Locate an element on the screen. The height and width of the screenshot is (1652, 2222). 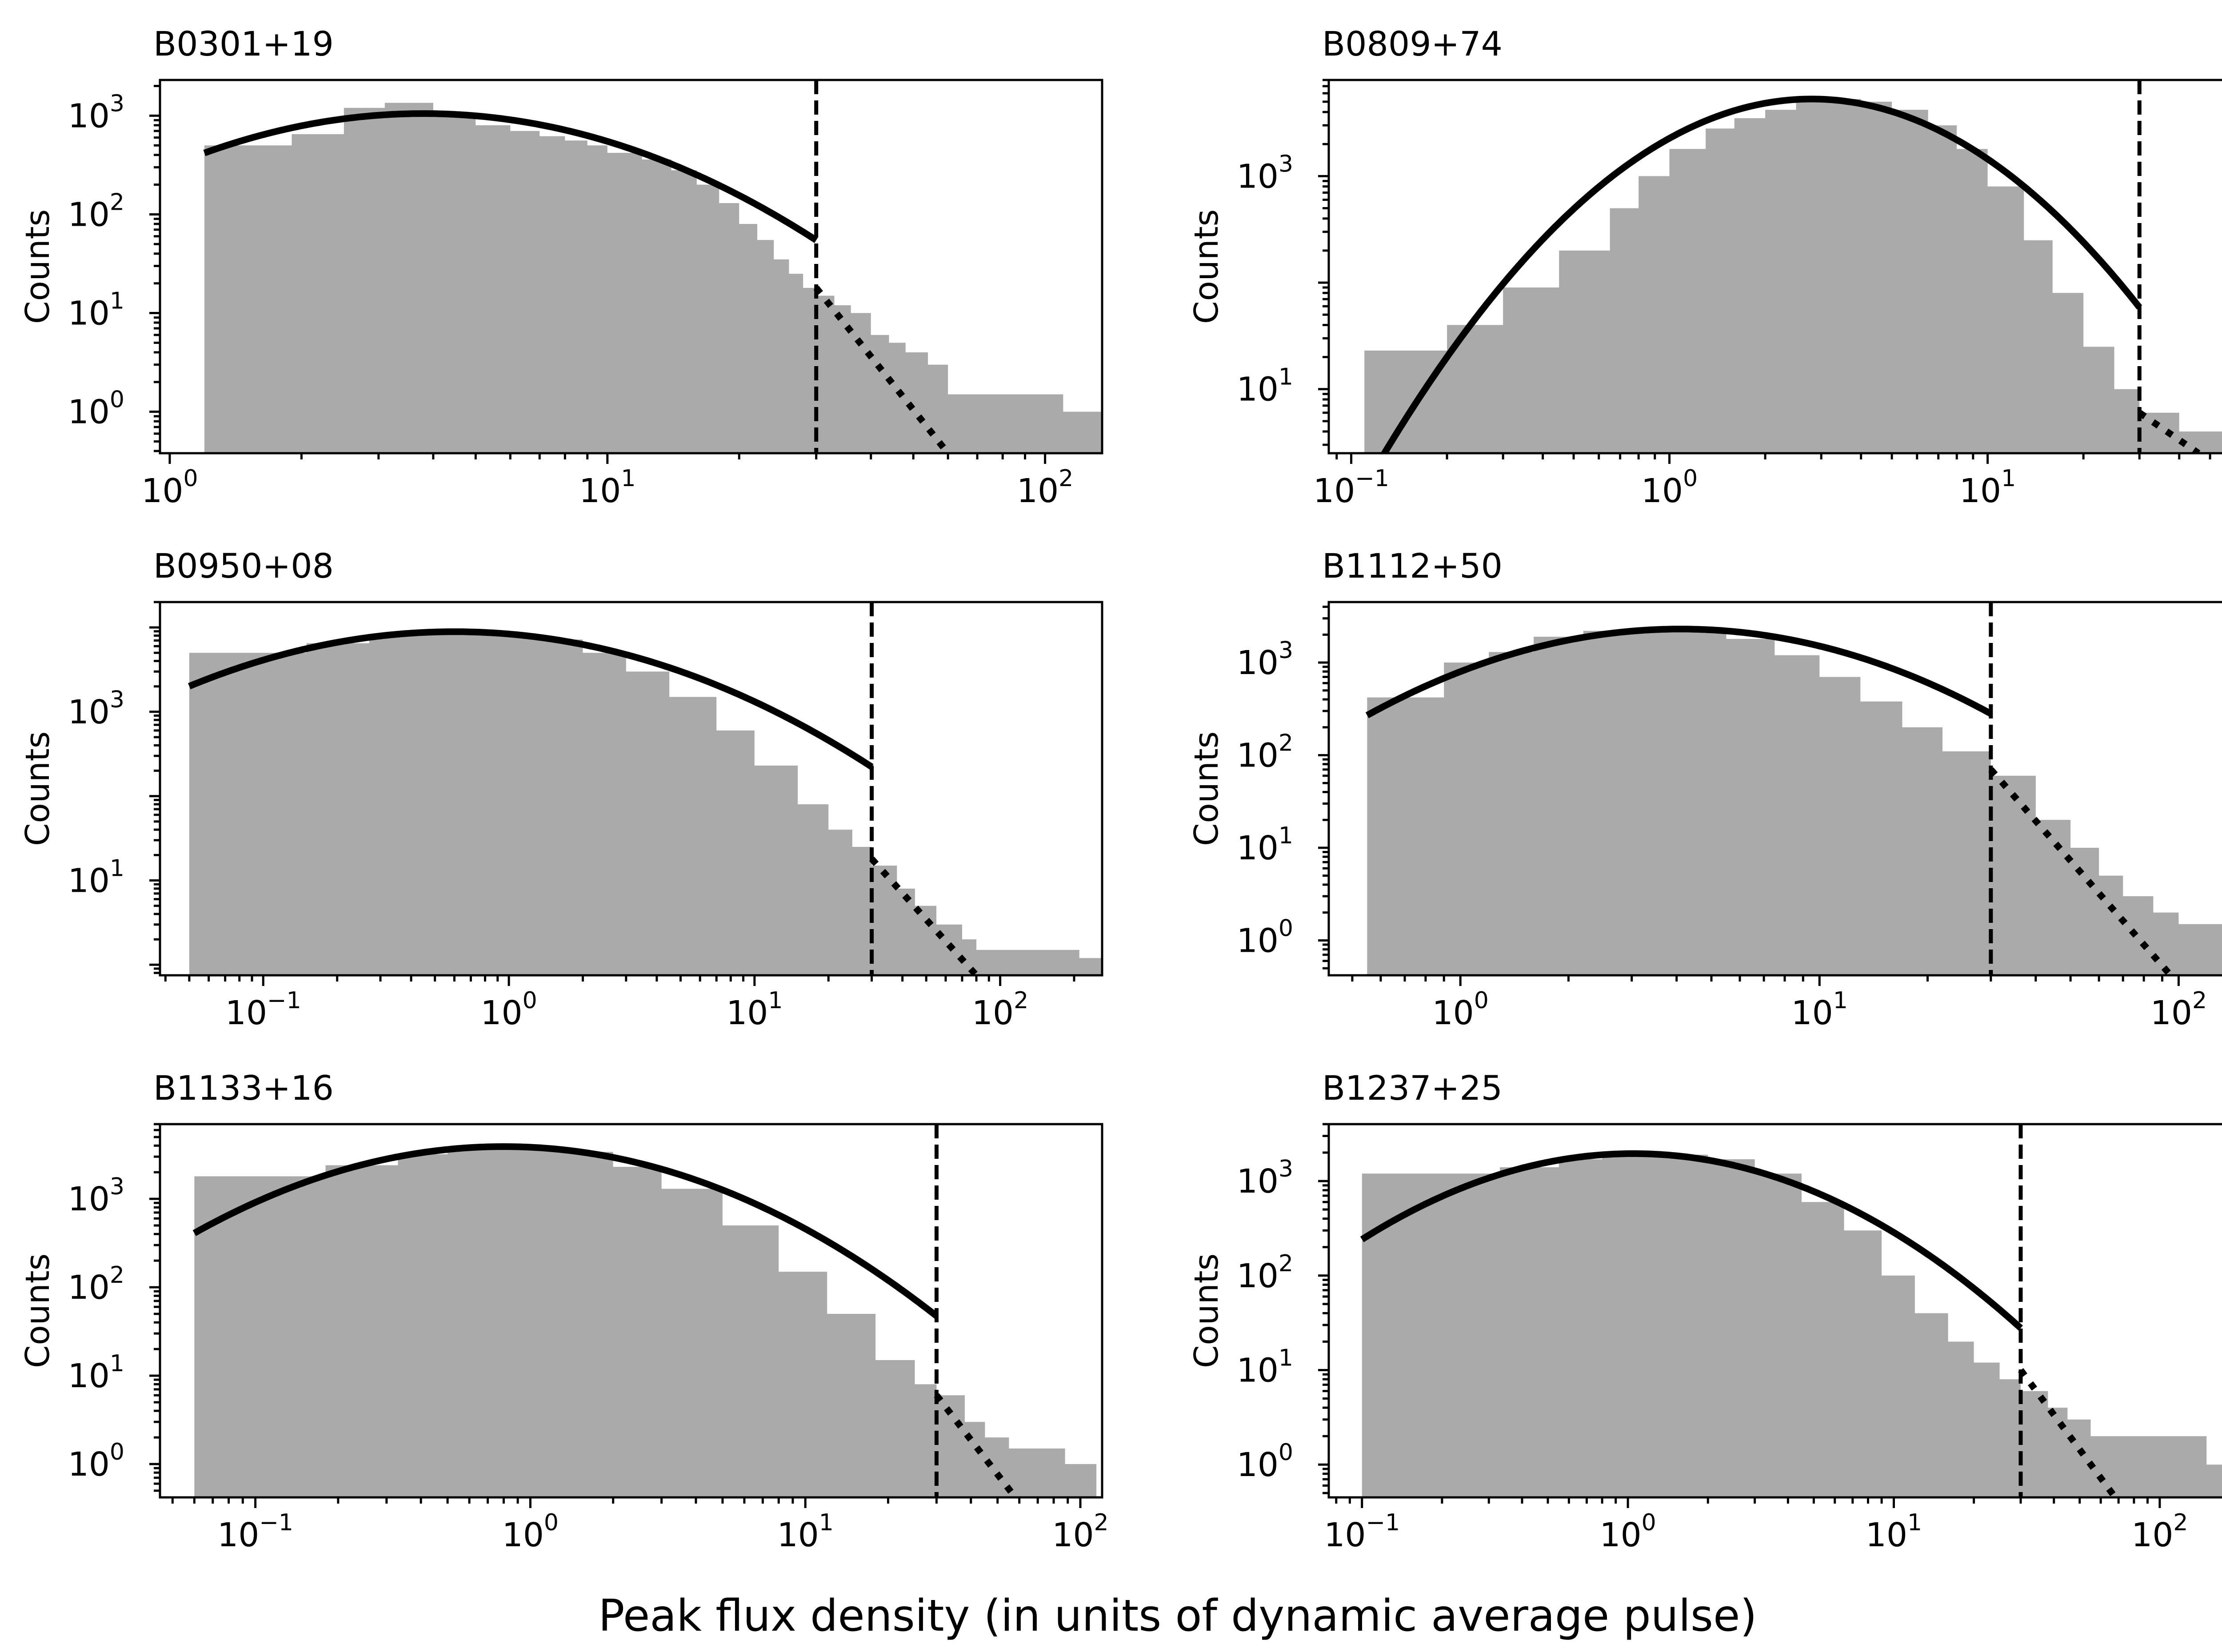
panel-title: B1112+50 is located at coordinates (1412, 566).